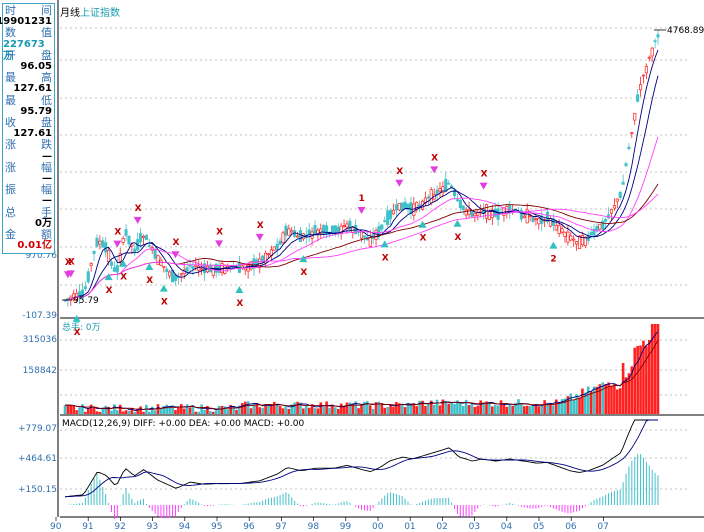  Describe the element at coordinates (70, 13) in the screenshot. I see `period-label: 月线` at that location.